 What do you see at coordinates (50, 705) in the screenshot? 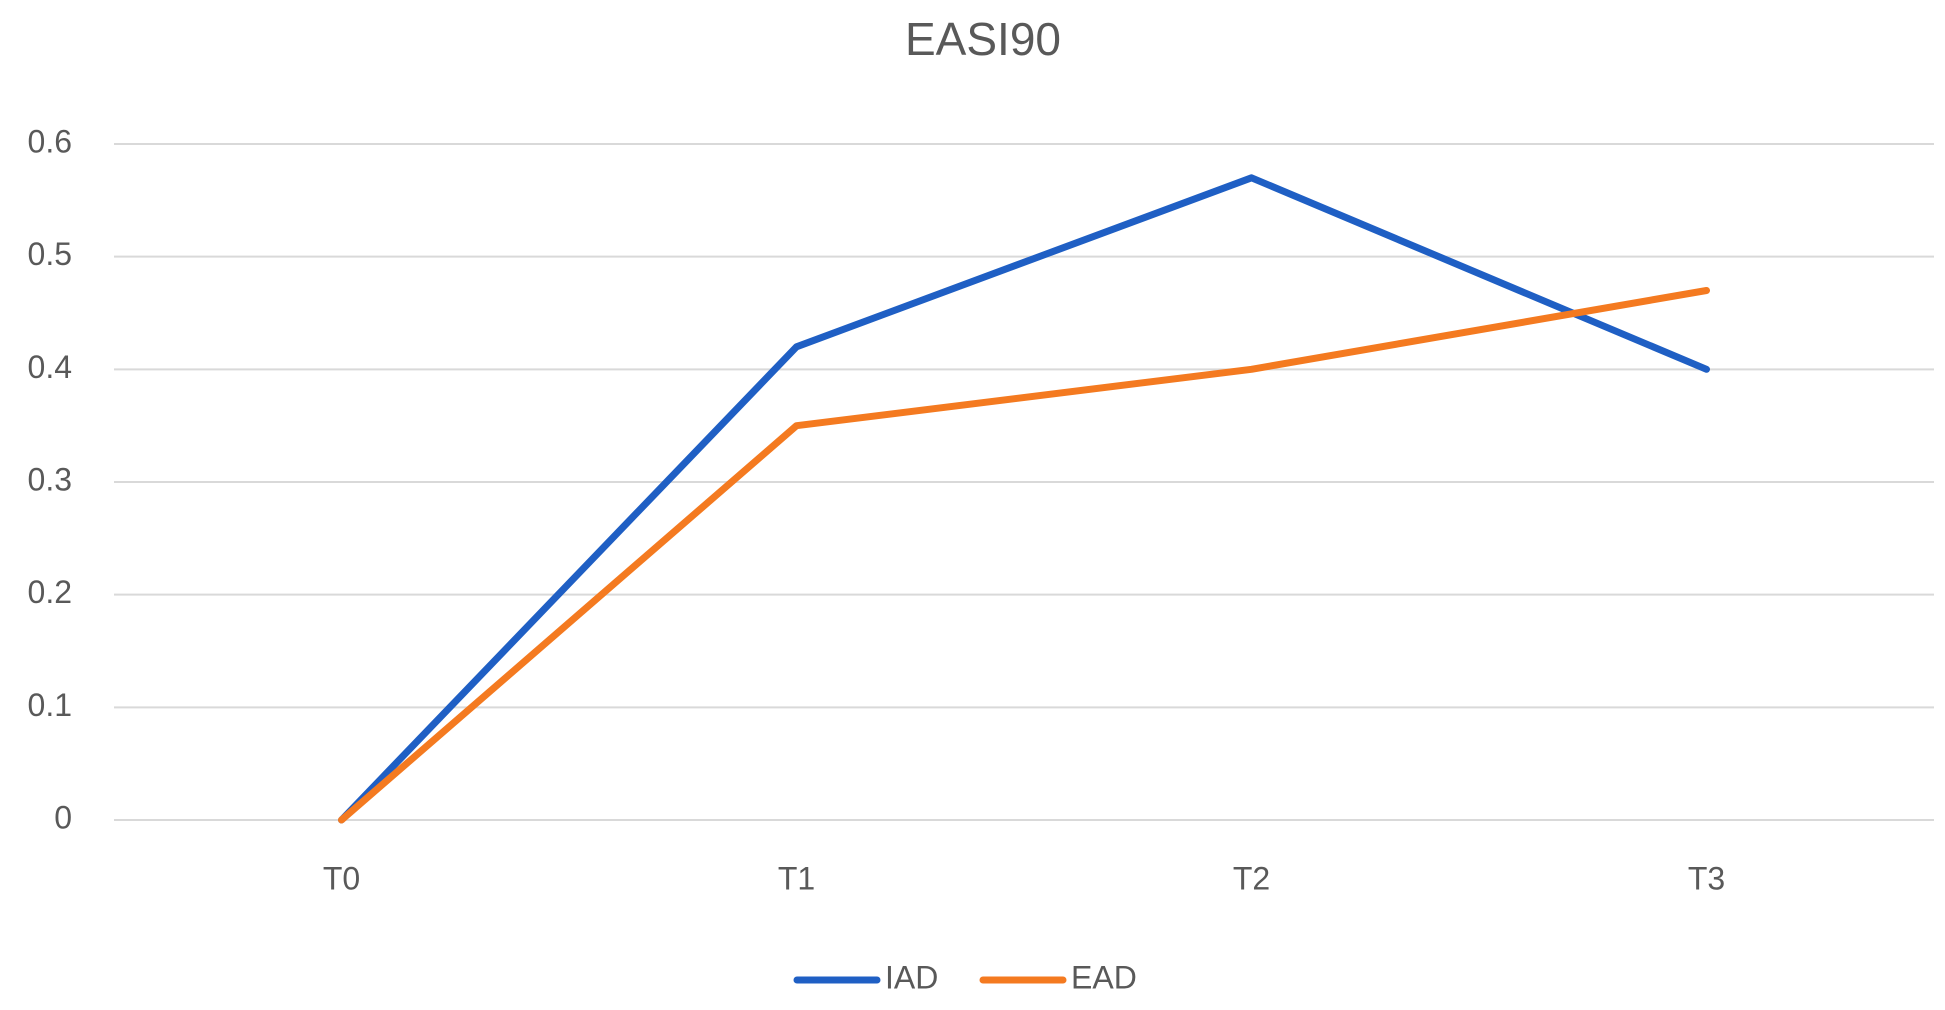
I see `y-tick-label: 0.1` at bounding box center [50, 705].